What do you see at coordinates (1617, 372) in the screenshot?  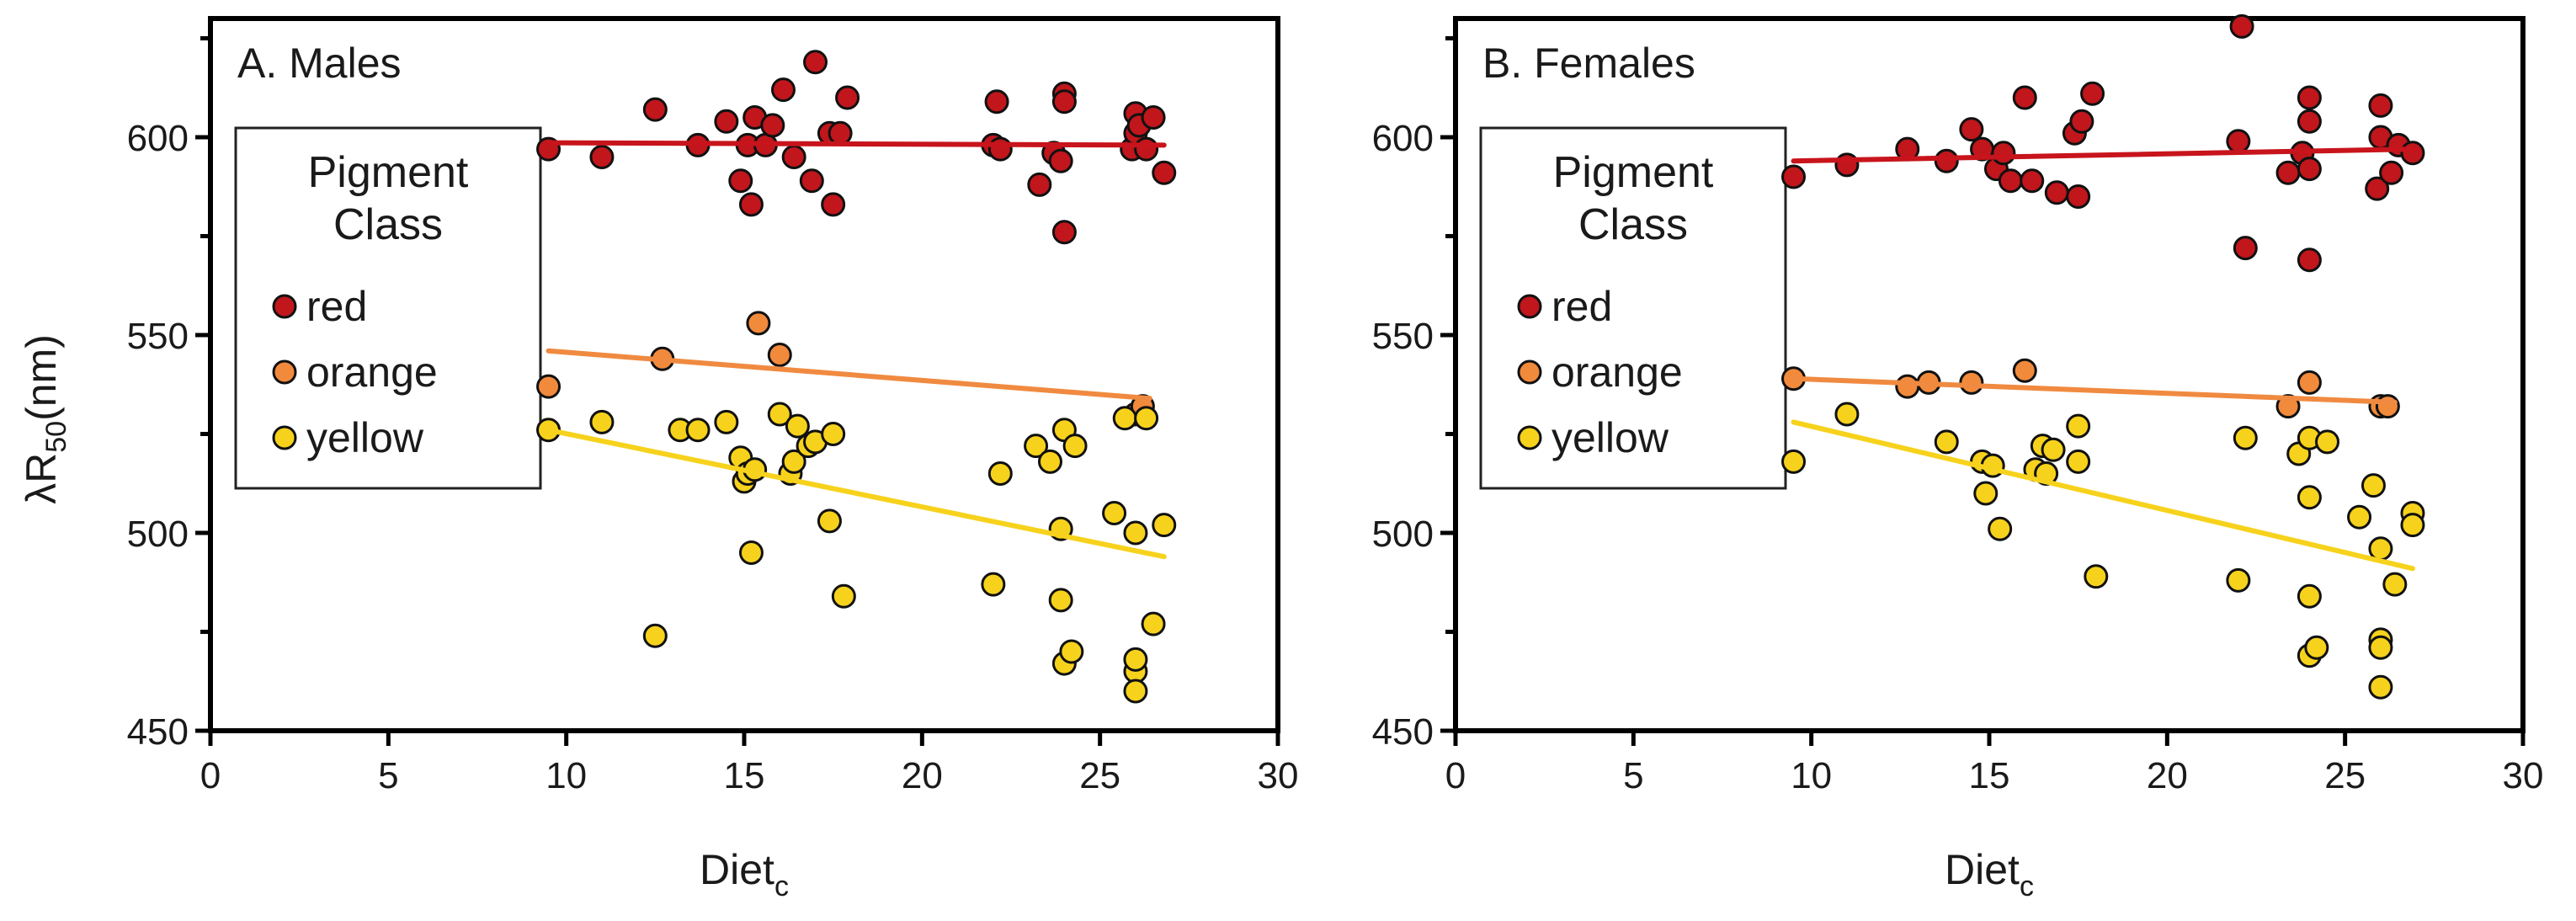 I see `chart-1-legend-label-orange: orange` at bounding box center [1617, 372].